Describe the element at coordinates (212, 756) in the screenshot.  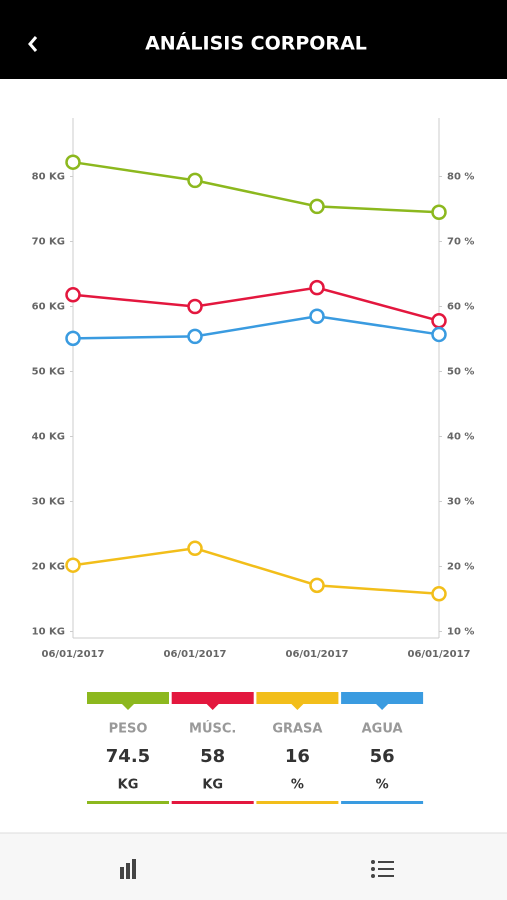
I see `summary-value: 58` at that location.